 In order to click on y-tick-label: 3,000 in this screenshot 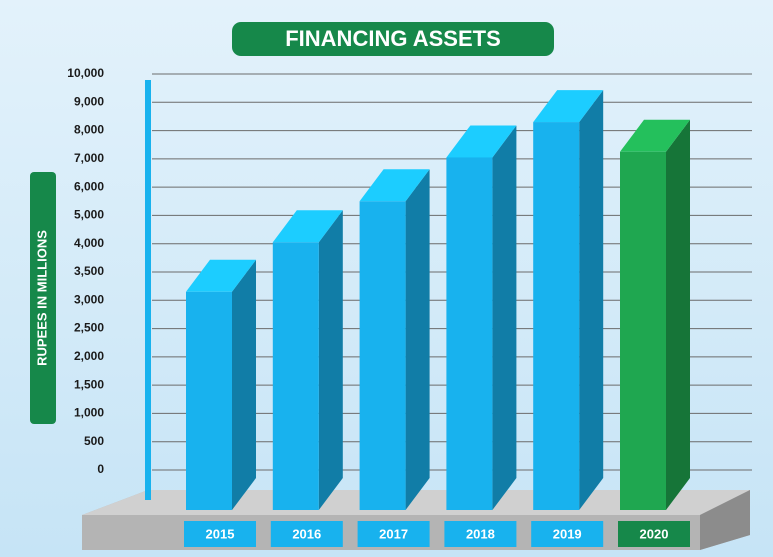, I will do `click(89, 299)`.